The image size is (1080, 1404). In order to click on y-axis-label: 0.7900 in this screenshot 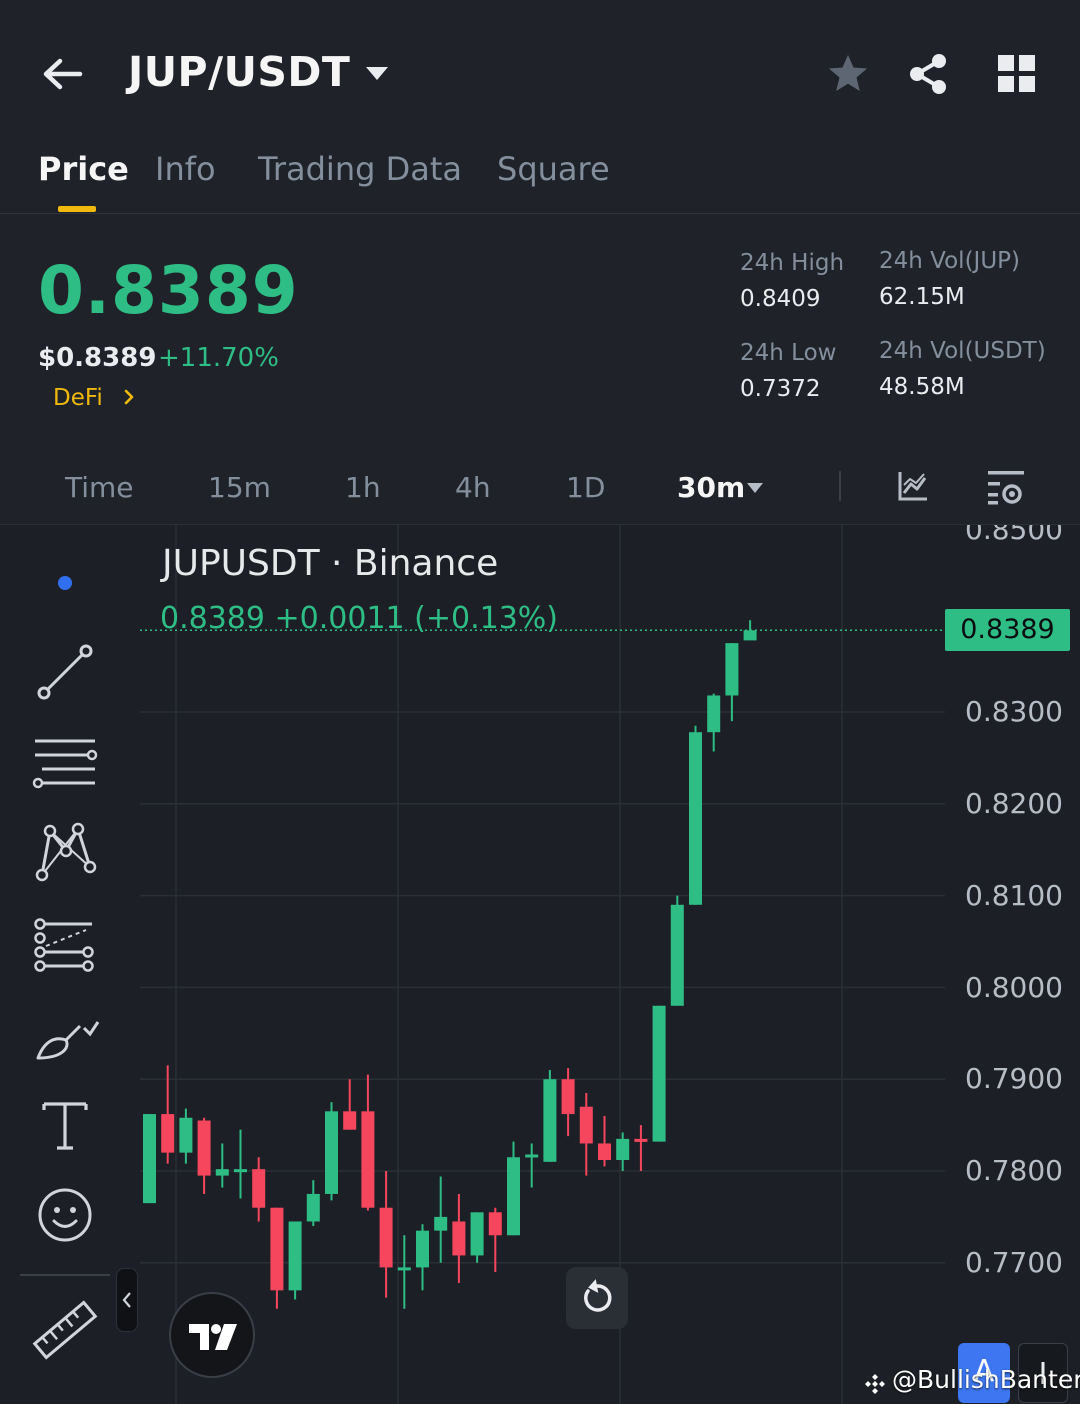, I will do `click(1014, 1078)`.